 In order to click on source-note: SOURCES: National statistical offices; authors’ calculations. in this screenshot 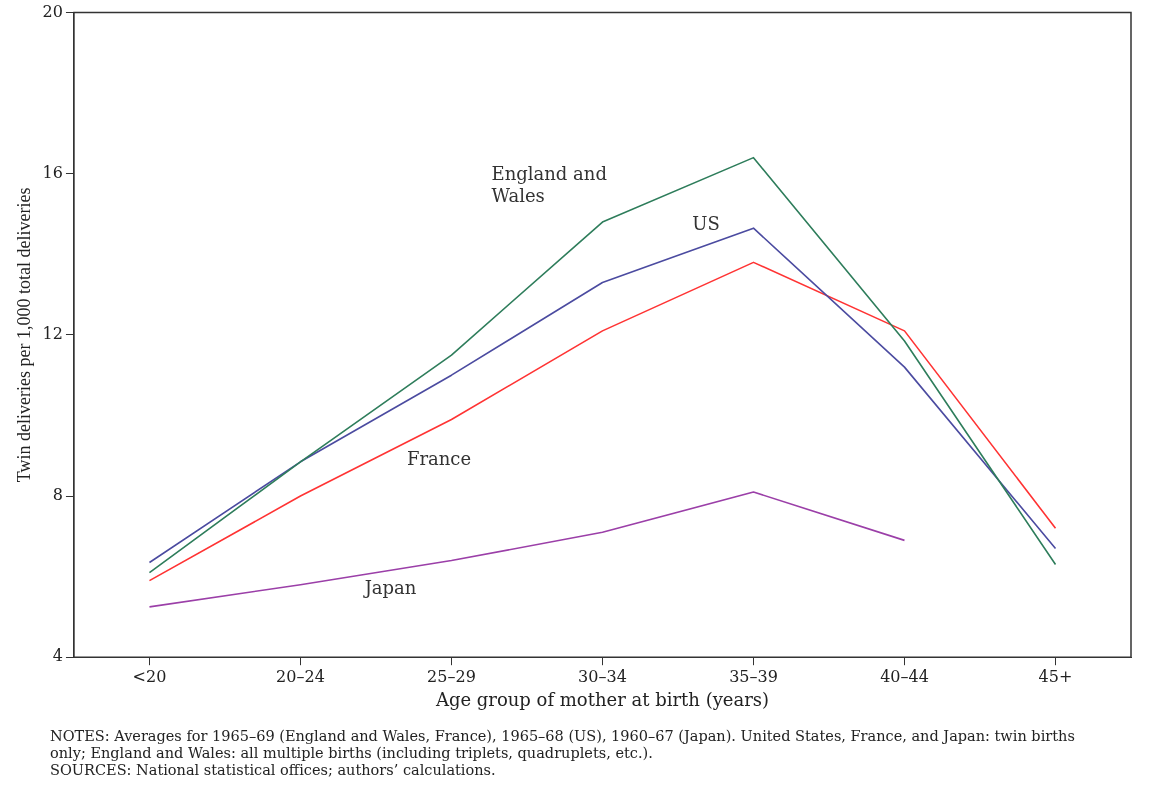, I will do `click(273, 770)`.